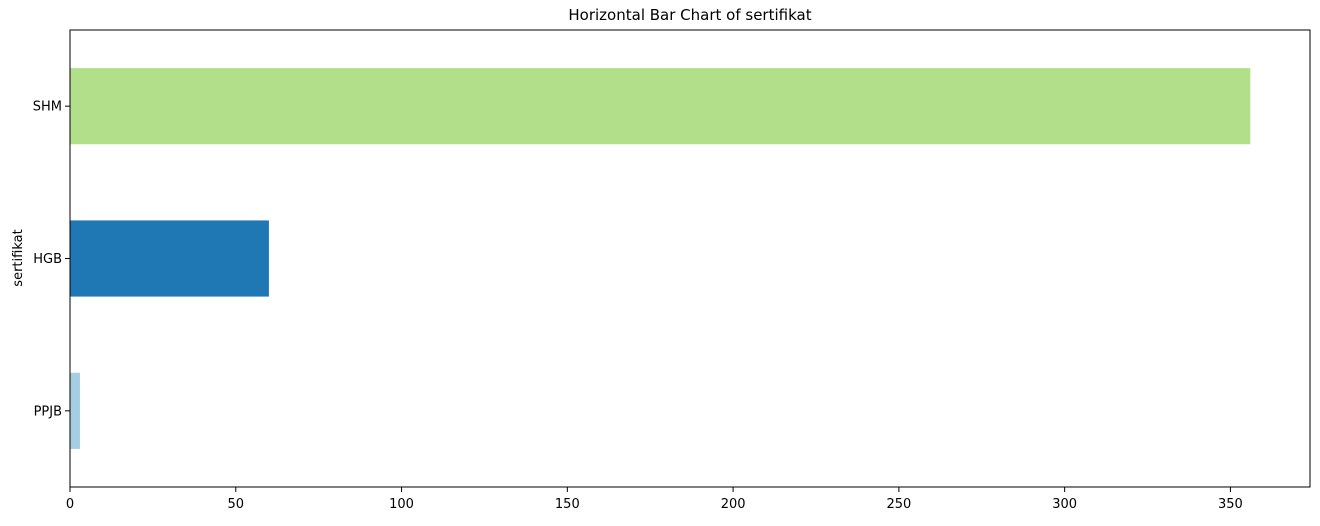  I want to click on x-tick-label: 200, so click(733, 504).